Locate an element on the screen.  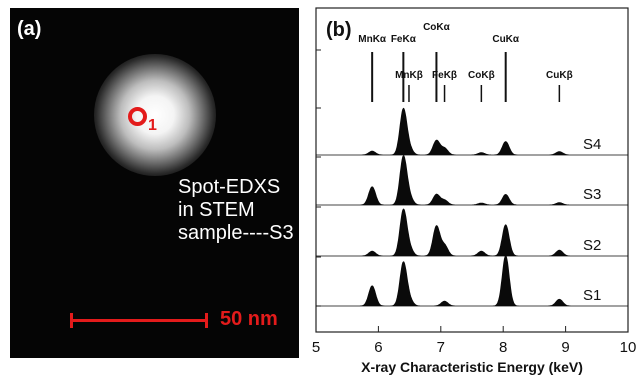
reference-line-label: CoKβ is located at coordinates (481, 75).